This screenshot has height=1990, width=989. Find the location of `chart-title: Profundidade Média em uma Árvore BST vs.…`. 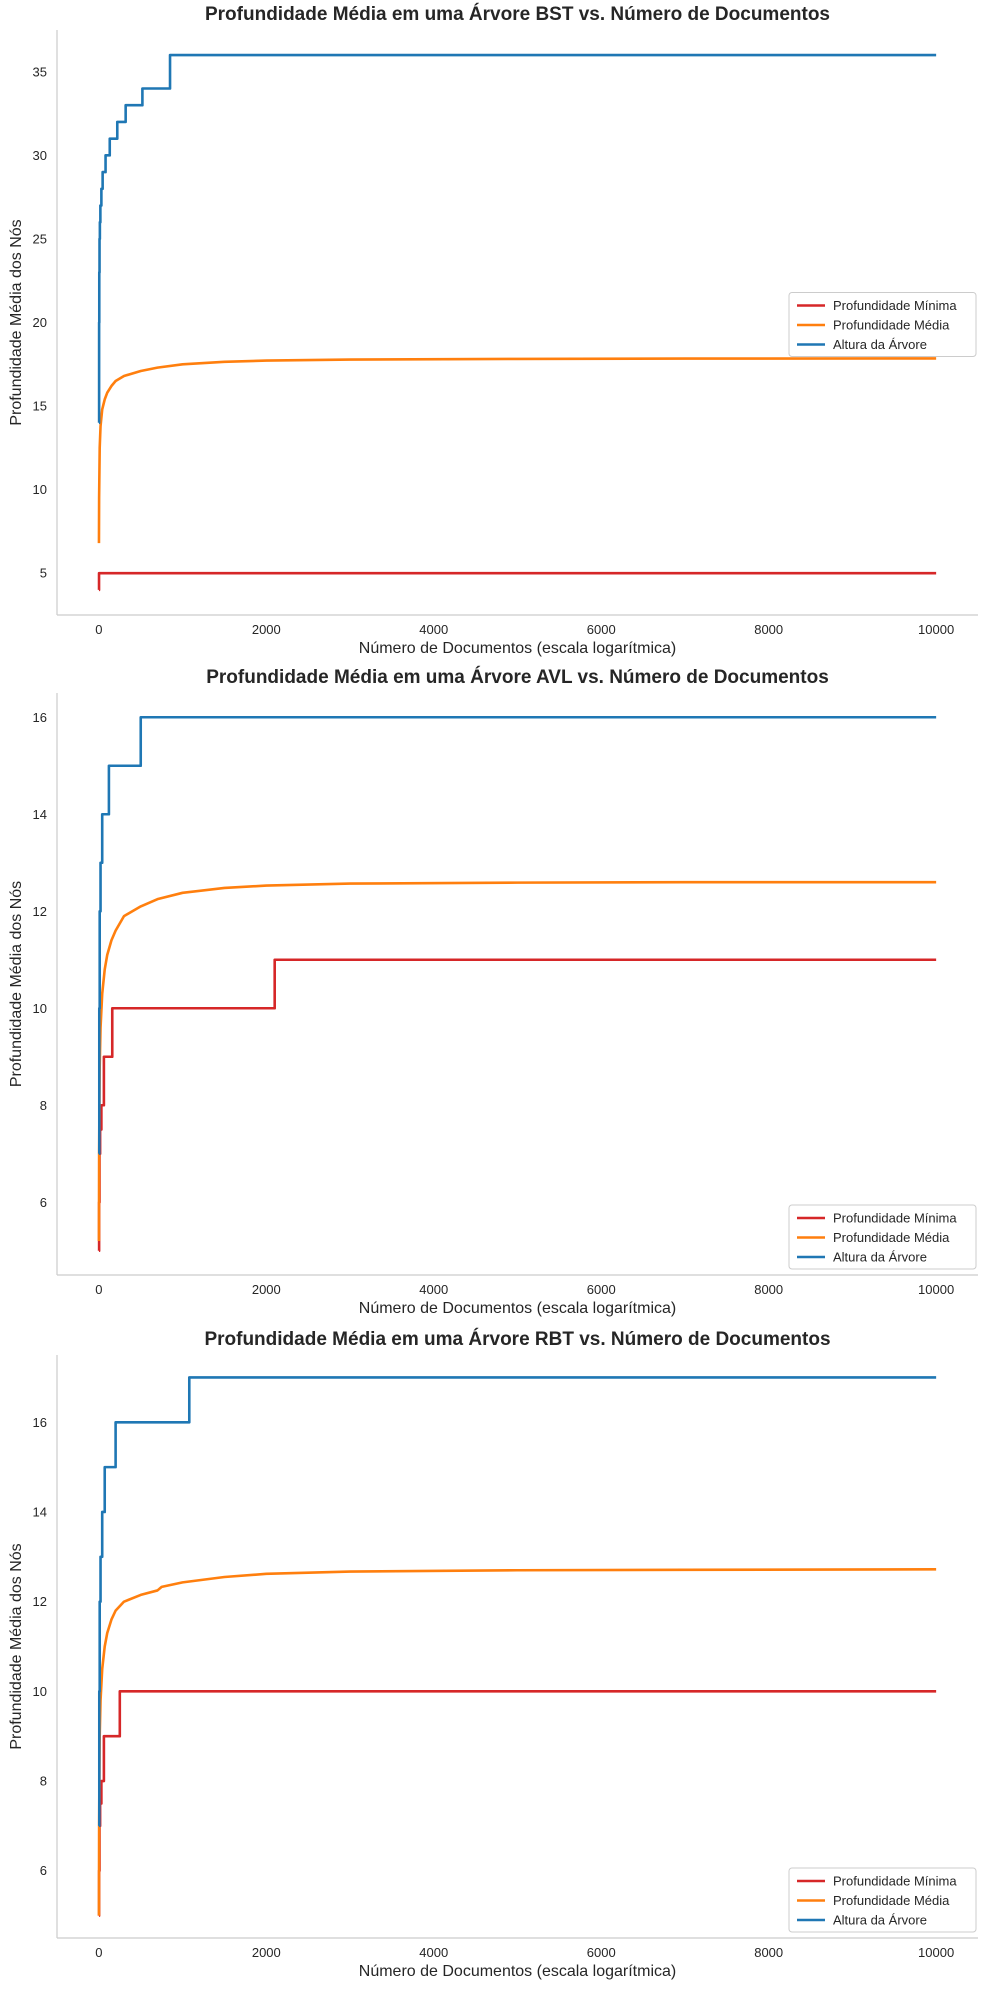

chart-title: Profundidade Média em uma Árvore BST vs.… is located at coordinates (517, 14).